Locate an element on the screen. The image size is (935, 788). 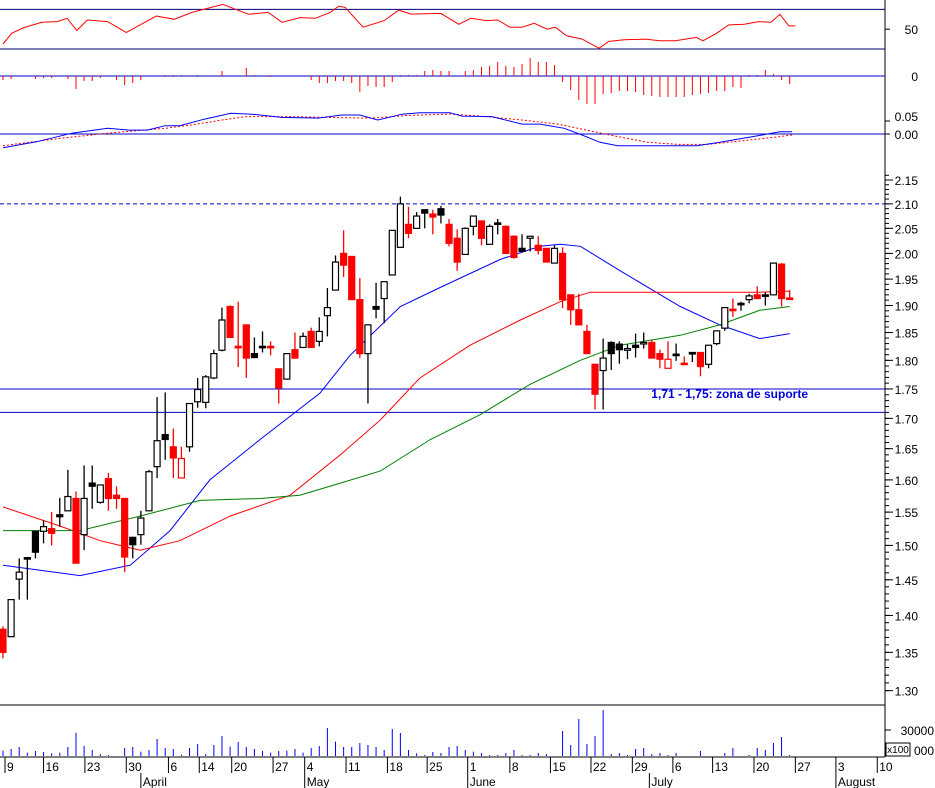
x-axis-day-label: 11 is located at coordinates (354, 767).